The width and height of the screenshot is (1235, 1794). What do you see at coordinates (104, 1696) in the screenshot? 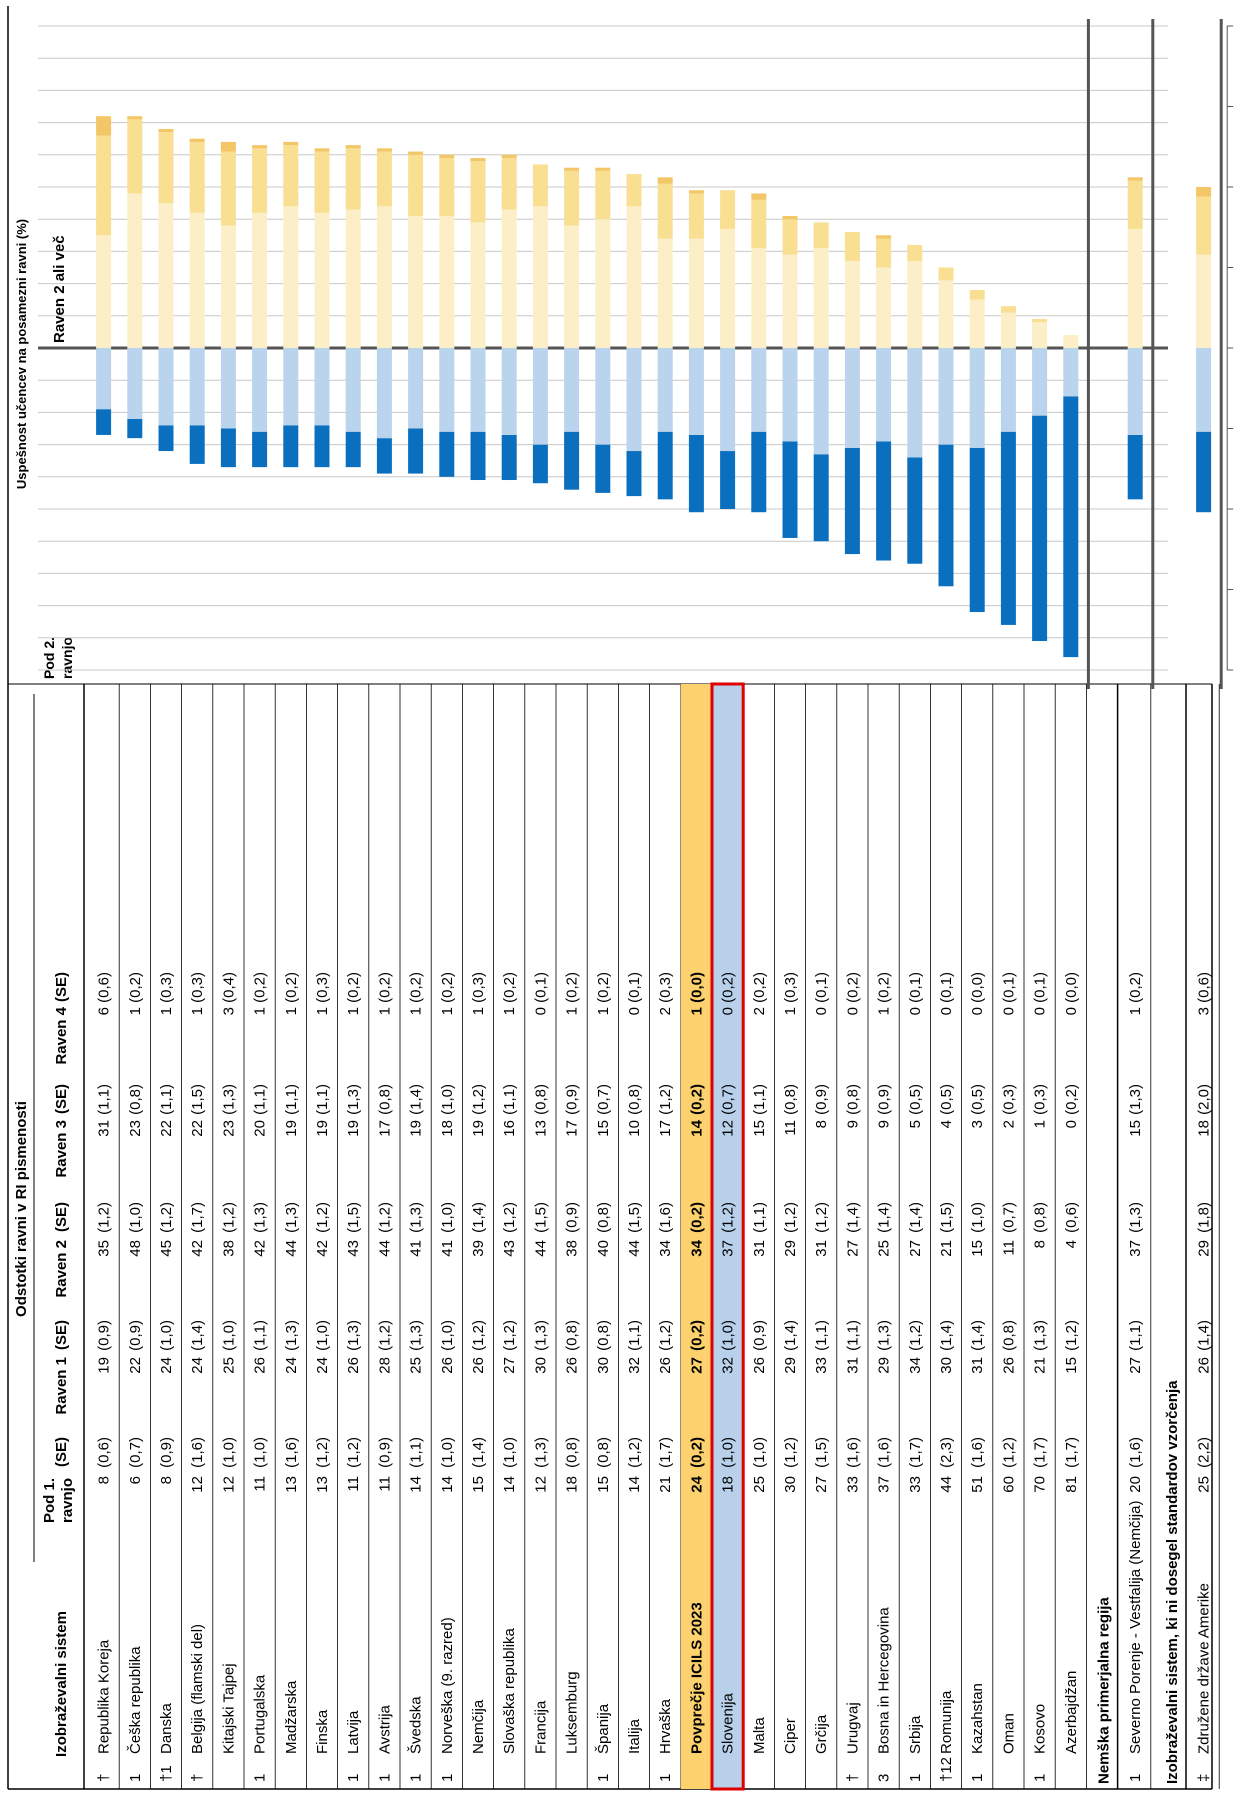
I see `row-name: Republika Koreja` at bounding box center [104, 1696].